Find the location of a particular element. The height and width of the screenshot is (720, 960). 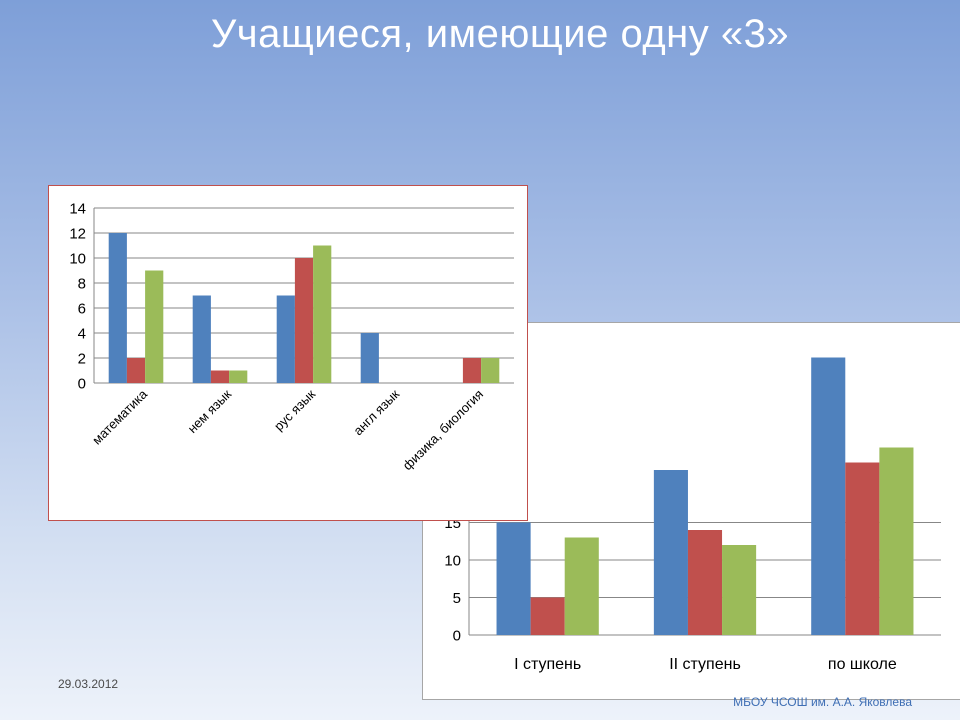

y-tick-label: 2 is located at coordinates (82, 358).